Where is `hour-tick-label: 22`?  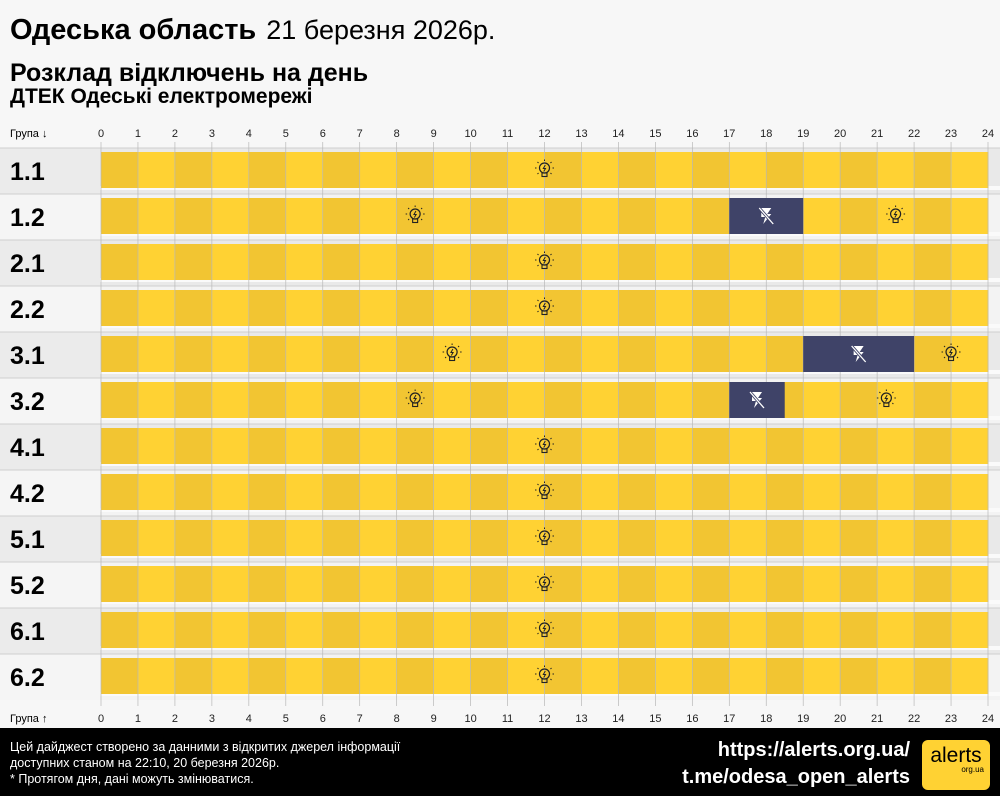
hour-tick-label: 22 is located at coordinates (914, 719).